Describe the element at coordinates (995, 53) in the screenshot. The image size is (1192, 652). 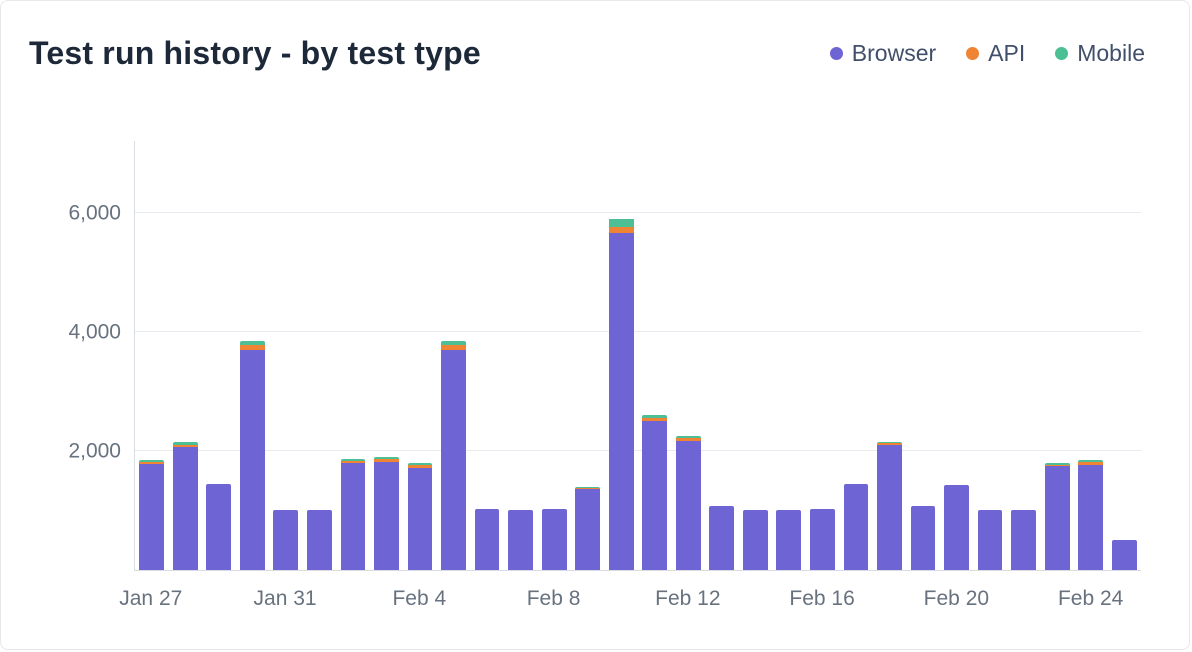
I see `legend-item-api: API` at that location.